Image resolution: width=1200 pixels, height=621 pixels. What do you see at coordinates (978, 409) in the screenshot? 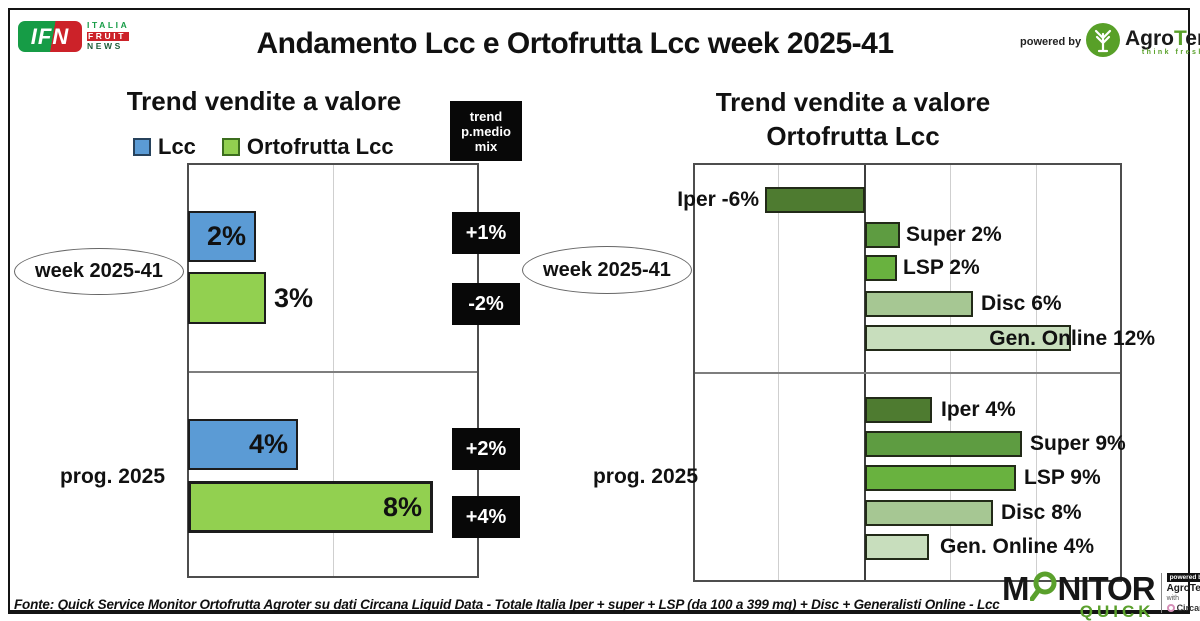
I see `label-prog-iper: Iper 4%` at bounding box center [978, 409].